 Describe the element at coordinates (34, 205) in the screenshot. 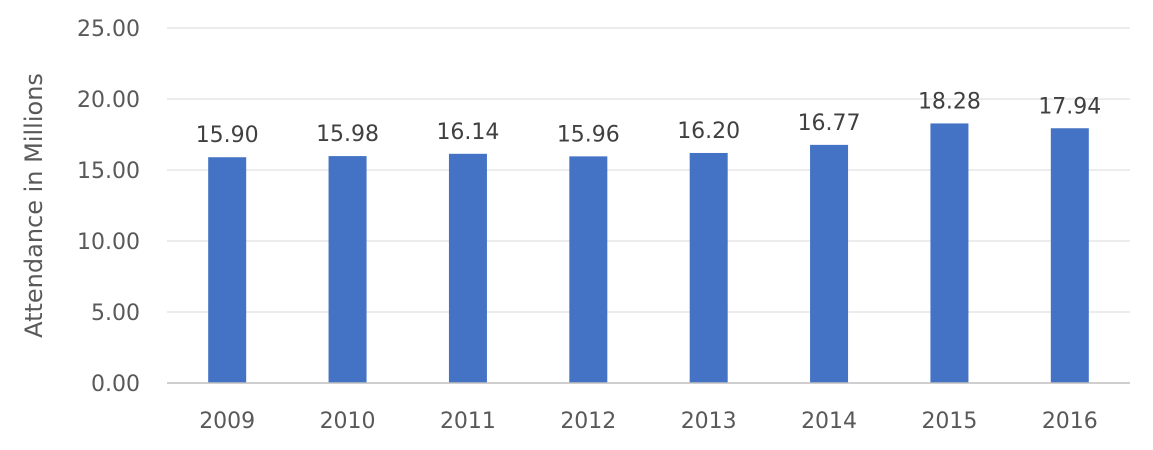

I see `y-axis-title: Attendance in Millions` at that location.